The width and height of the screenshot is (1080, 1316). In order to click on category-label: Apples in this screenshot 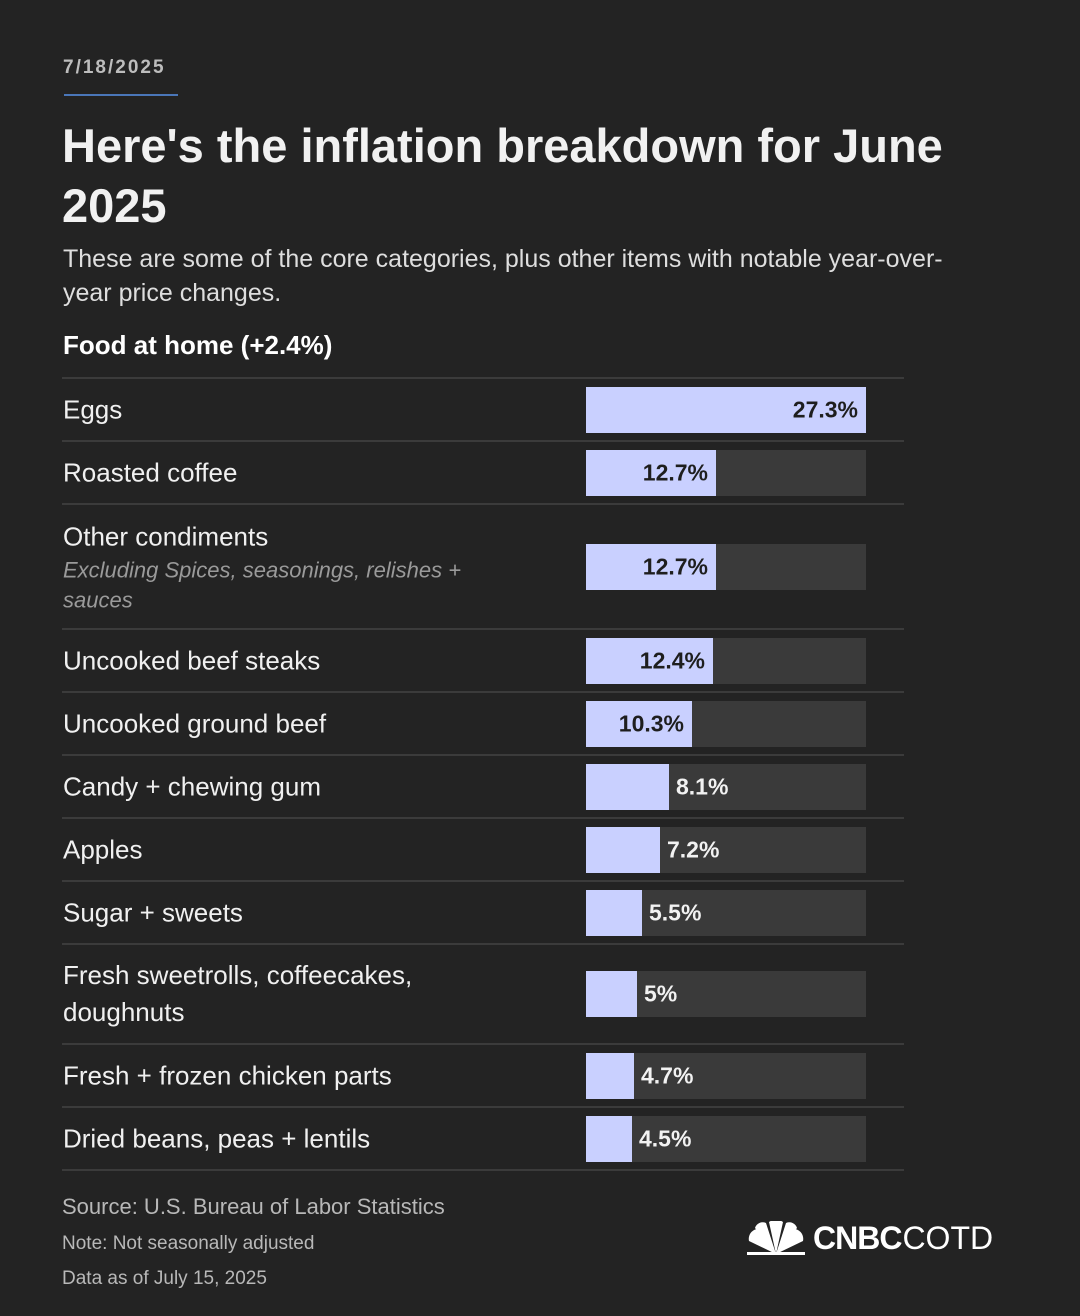, I will do `click(293, 849)`.